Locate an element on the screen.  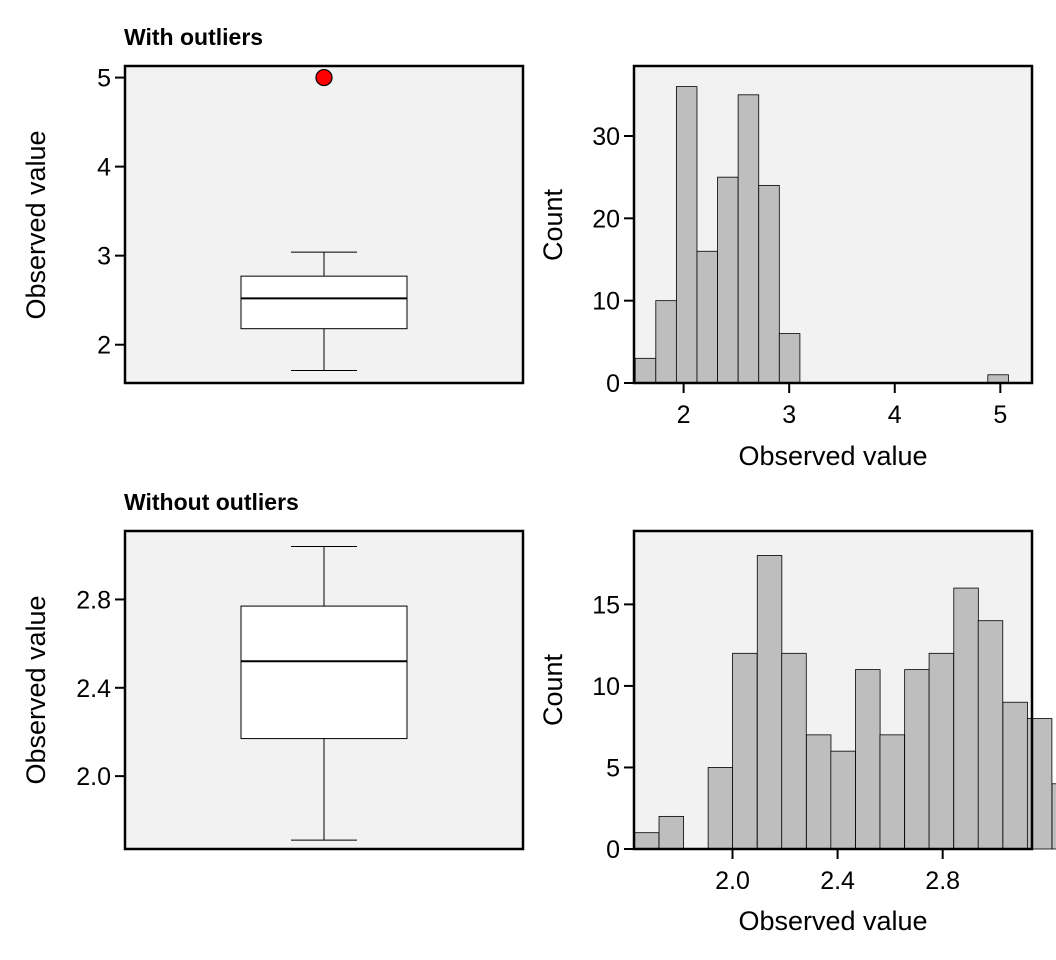
y-tick-label: 4 is located at coordinates (104, 168).